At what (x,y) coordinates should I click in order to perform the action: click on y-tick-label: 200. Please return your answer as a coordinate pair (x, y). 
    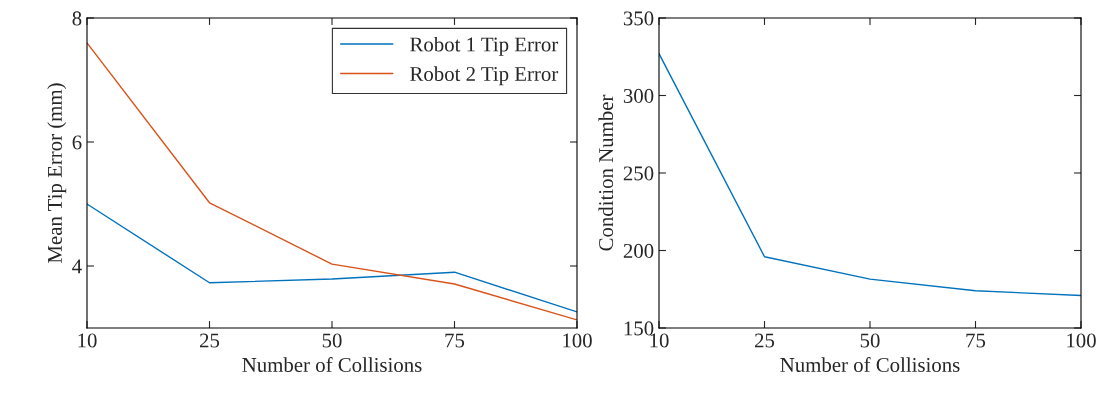
    Looking at the image, I should click on (638, 250).